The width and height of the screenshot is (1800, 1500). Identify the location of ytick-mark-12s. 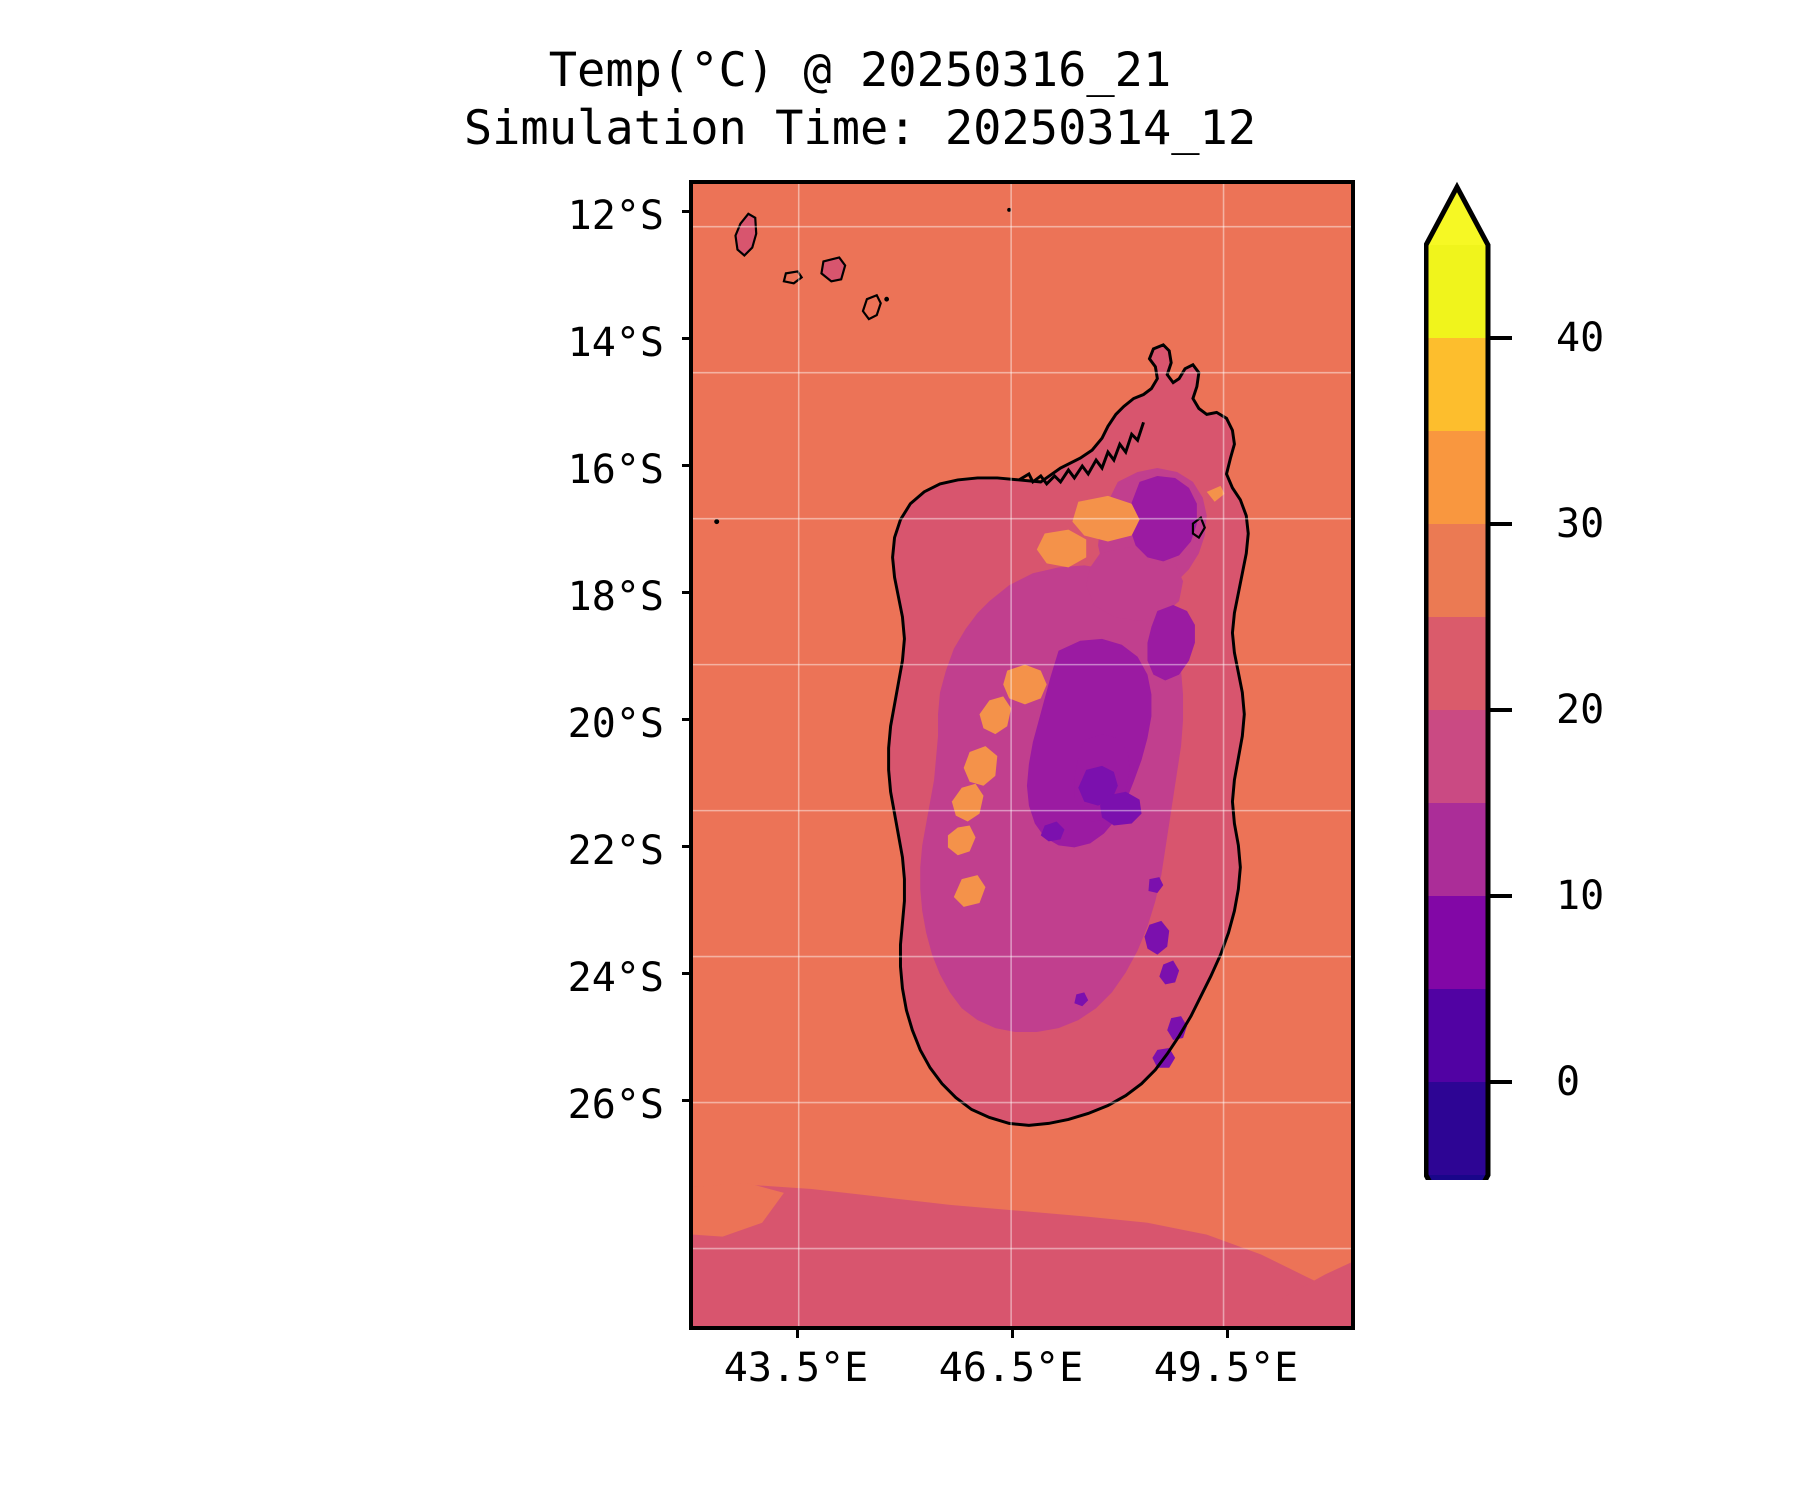
(686, 211).